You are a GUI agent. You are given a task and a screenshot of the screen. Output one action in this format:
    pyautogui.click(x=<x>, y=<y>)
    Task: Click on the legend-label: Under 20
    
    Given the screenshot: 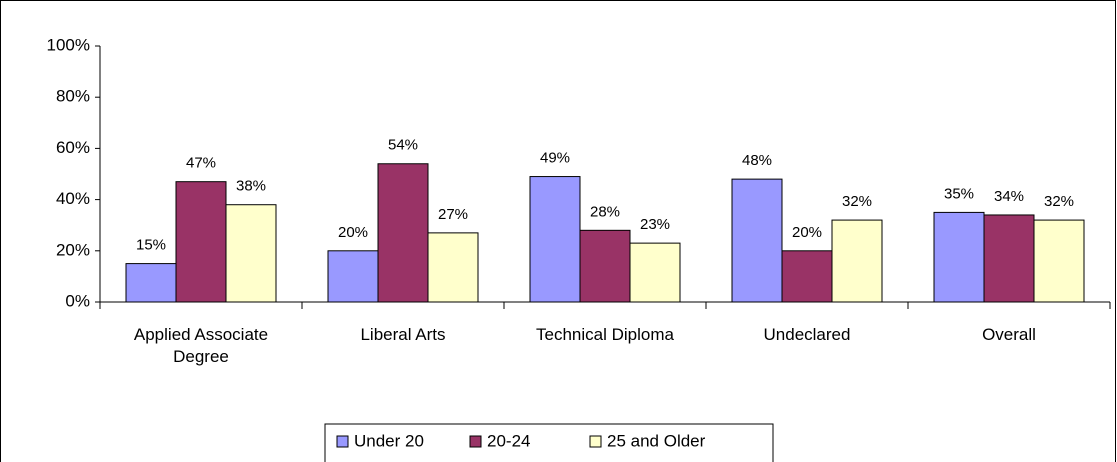 What is the action you would take?
    pyautogui.click(x=389, y=440)
    